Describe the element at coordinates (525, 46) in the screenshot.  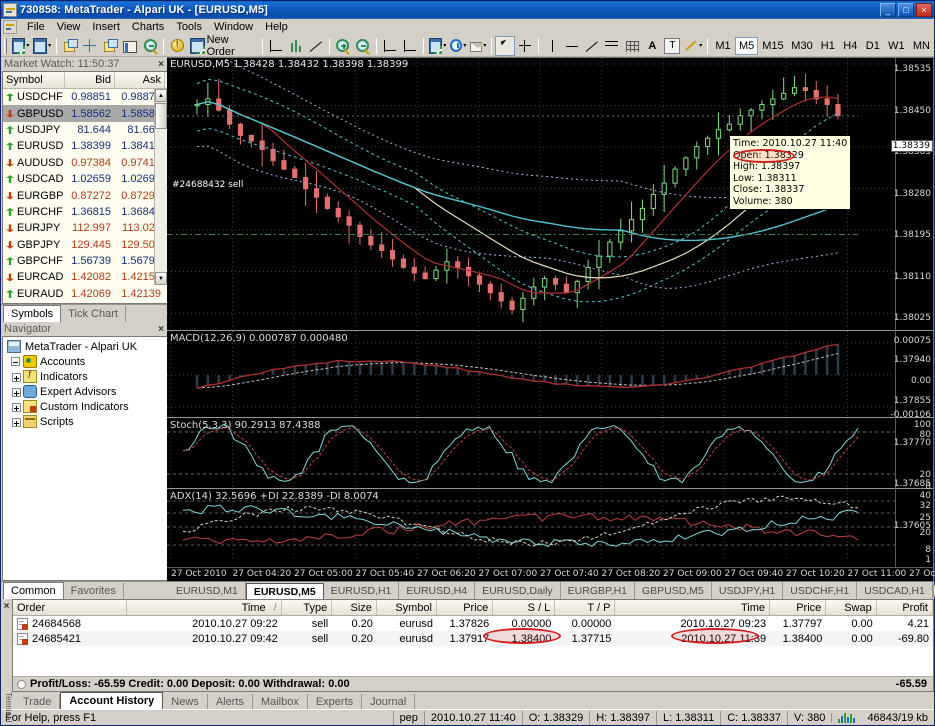
I see `crosshair-tool-button` at that location.